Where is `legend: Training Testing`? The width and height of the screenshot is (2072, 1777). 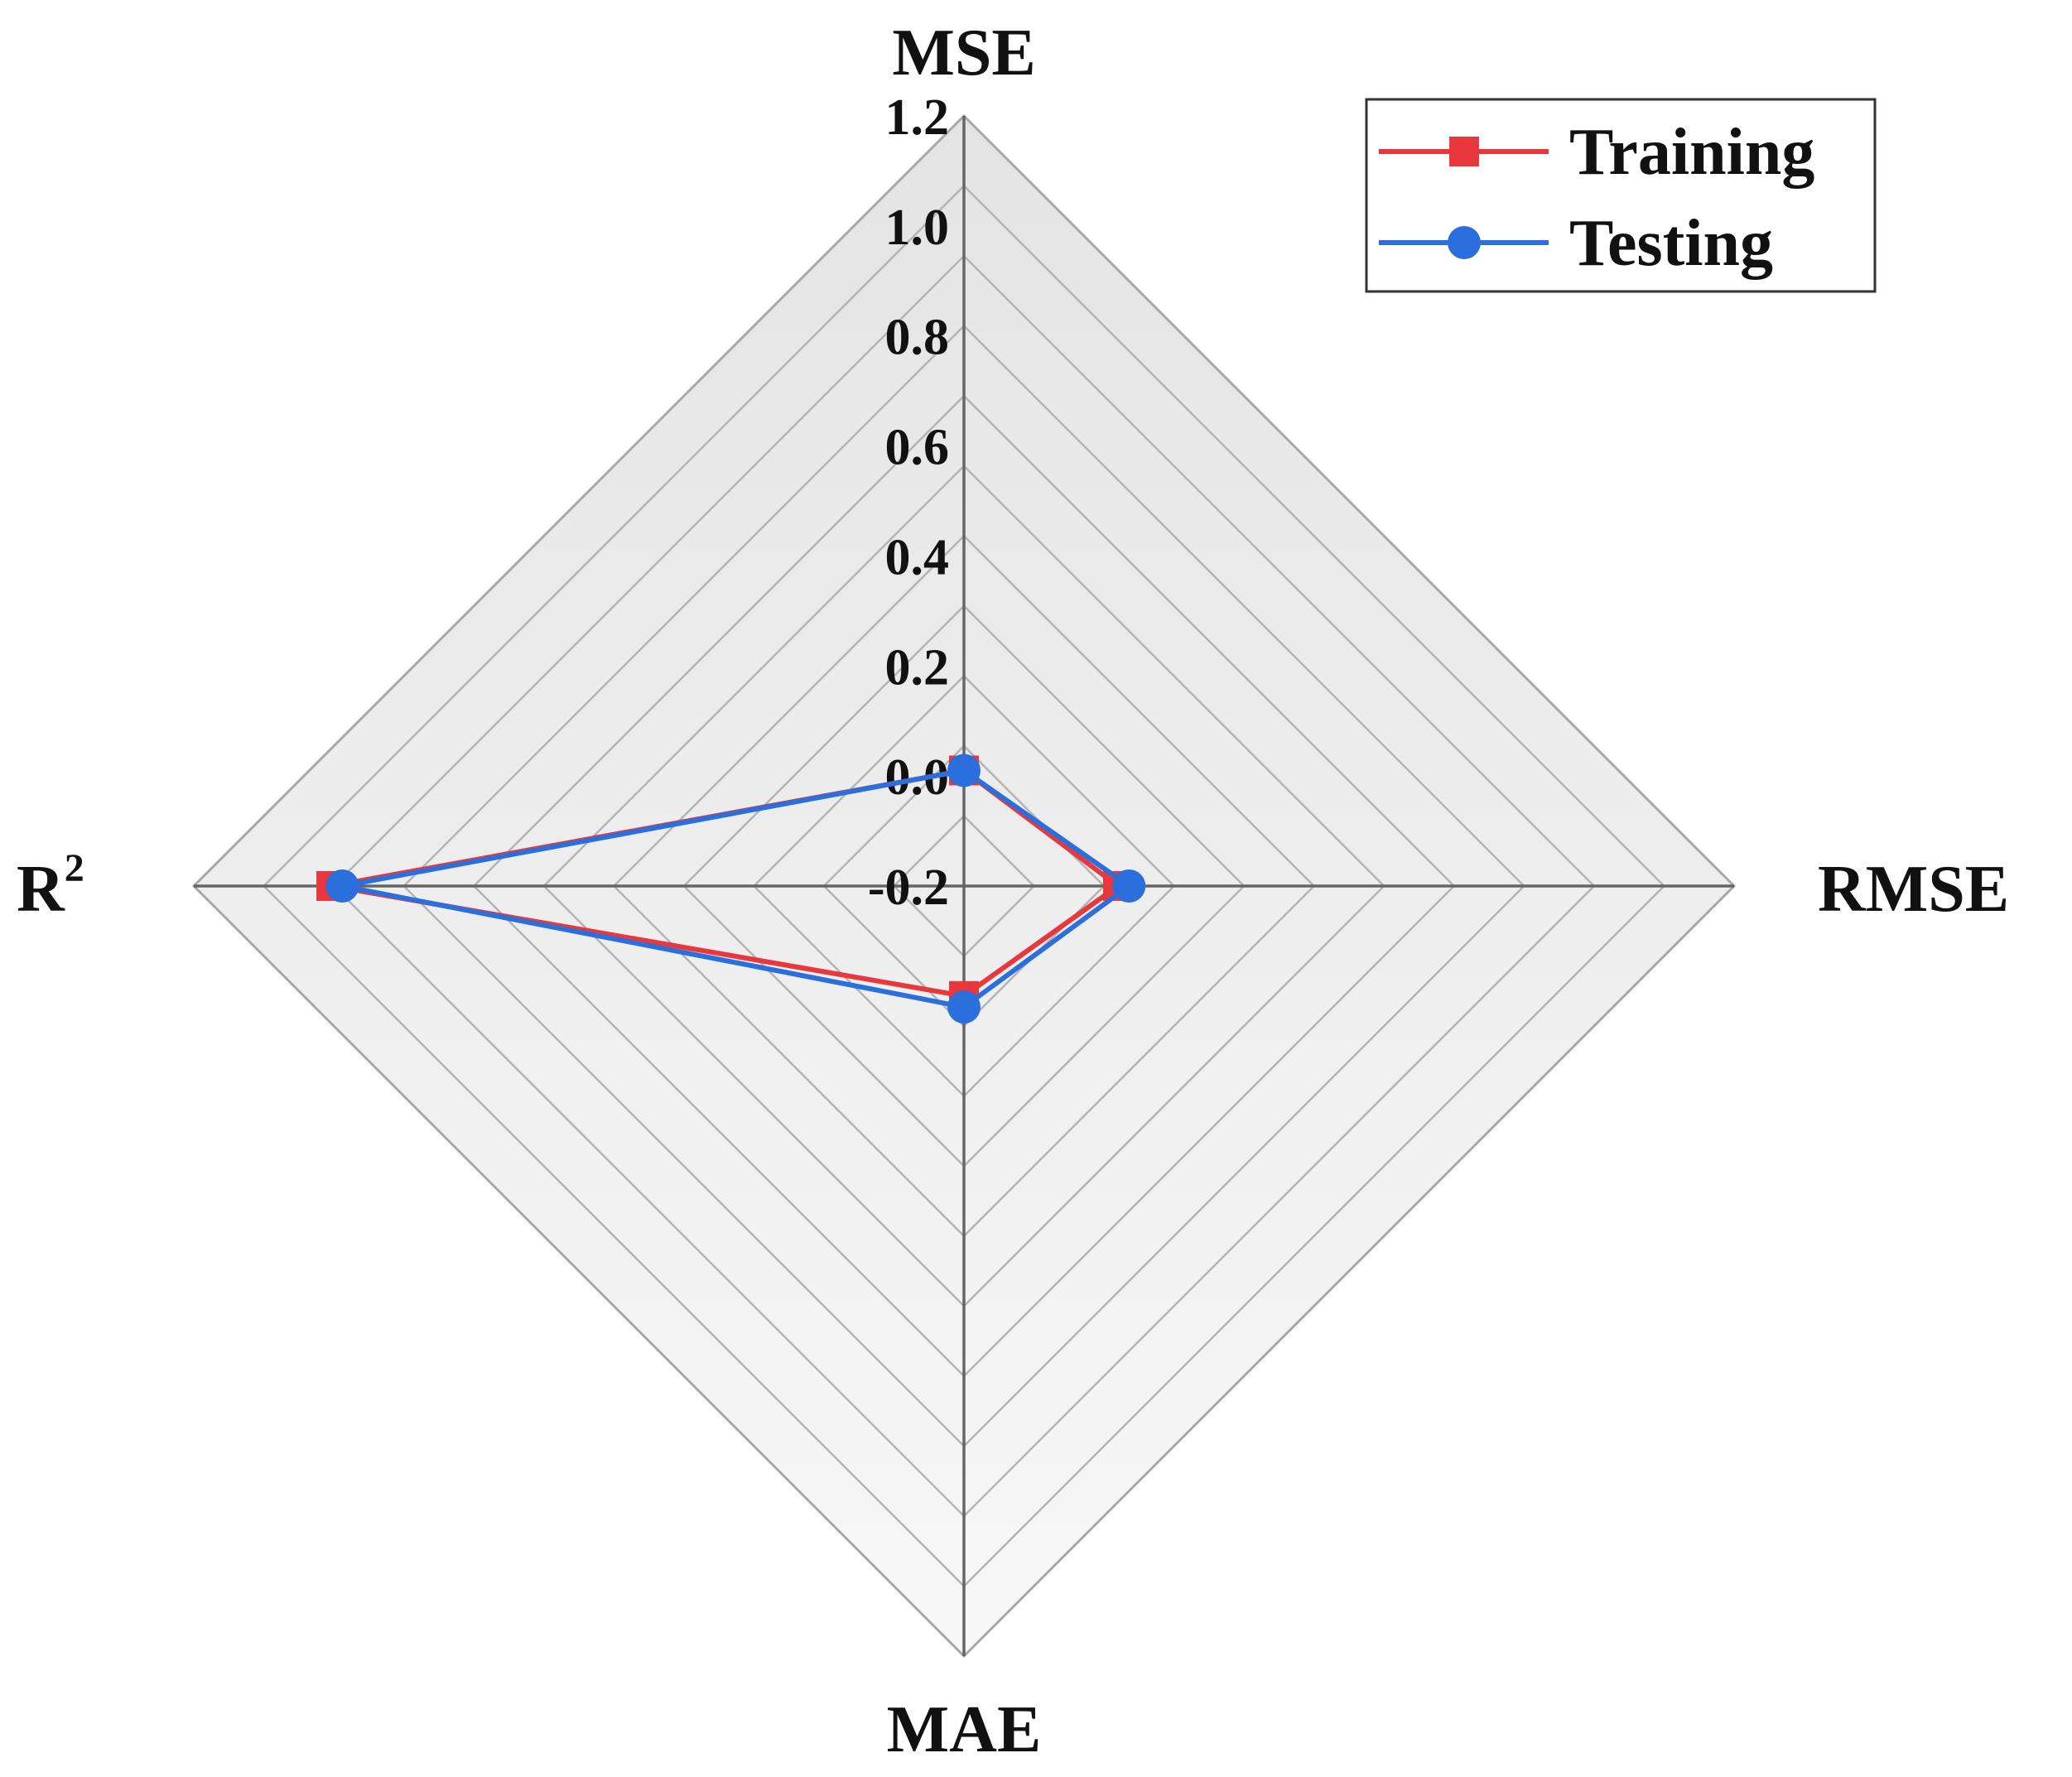
legend: Training Testing is located at coordinates (1621, 195).